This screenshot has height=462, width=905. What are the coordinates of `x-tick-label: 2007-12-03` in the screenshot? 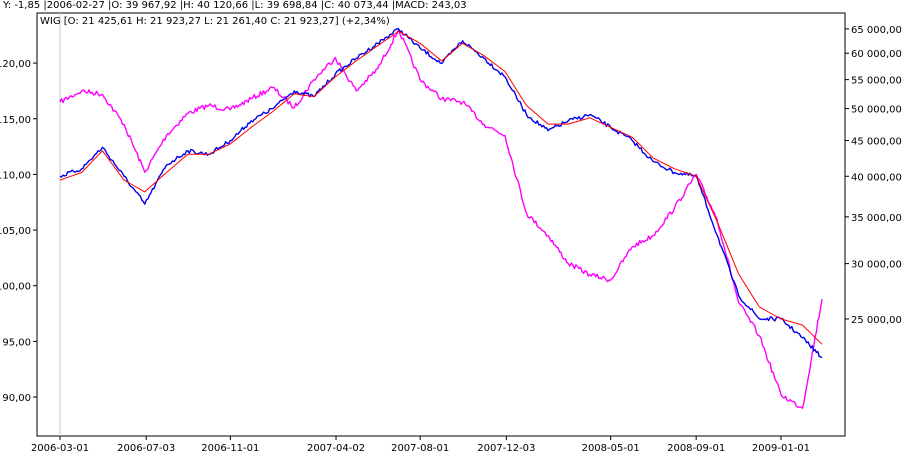 It's located at (506, 448).